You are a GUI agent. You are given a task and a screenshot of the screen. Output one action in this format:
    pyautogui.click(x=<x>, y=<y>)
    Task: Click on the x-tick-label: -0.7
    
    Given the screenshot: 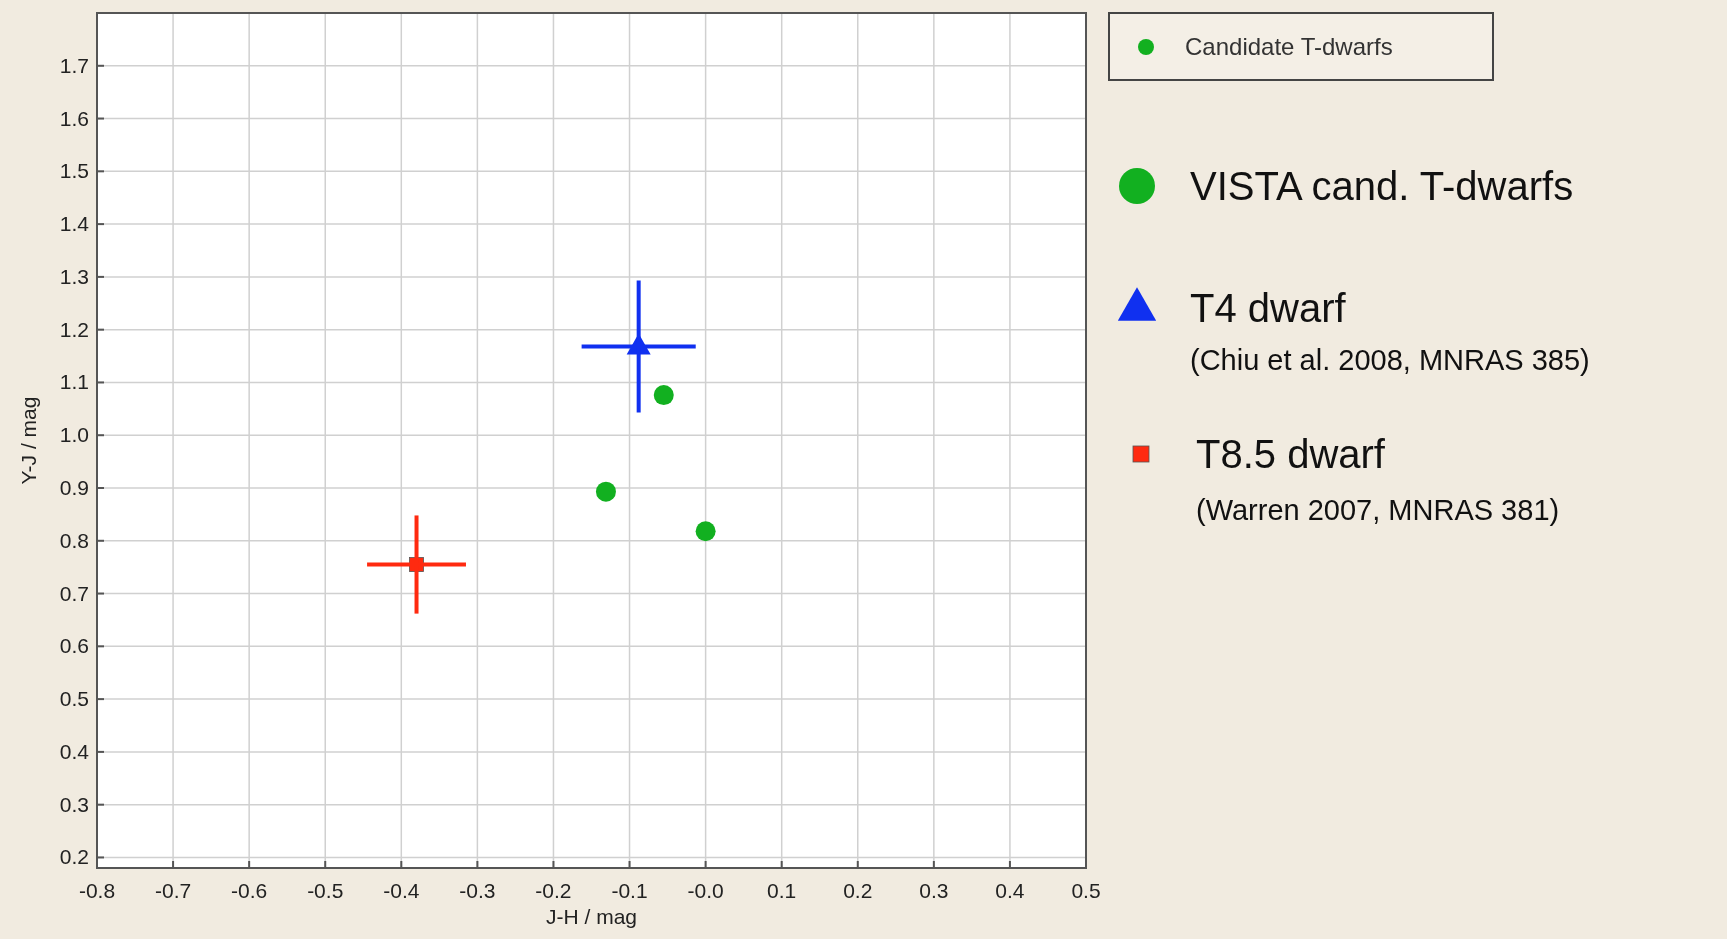 What is the action you would take?
    pyautogui.click(x=173, y=890)
    